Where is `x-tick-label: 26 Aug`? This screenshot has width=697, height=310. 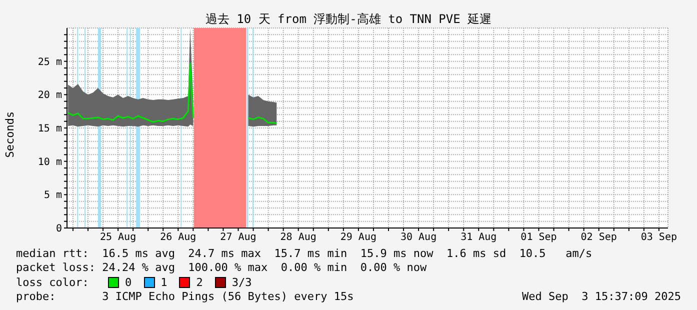 x-tick-label: 26 Aug is located at coordinates (178, 238).